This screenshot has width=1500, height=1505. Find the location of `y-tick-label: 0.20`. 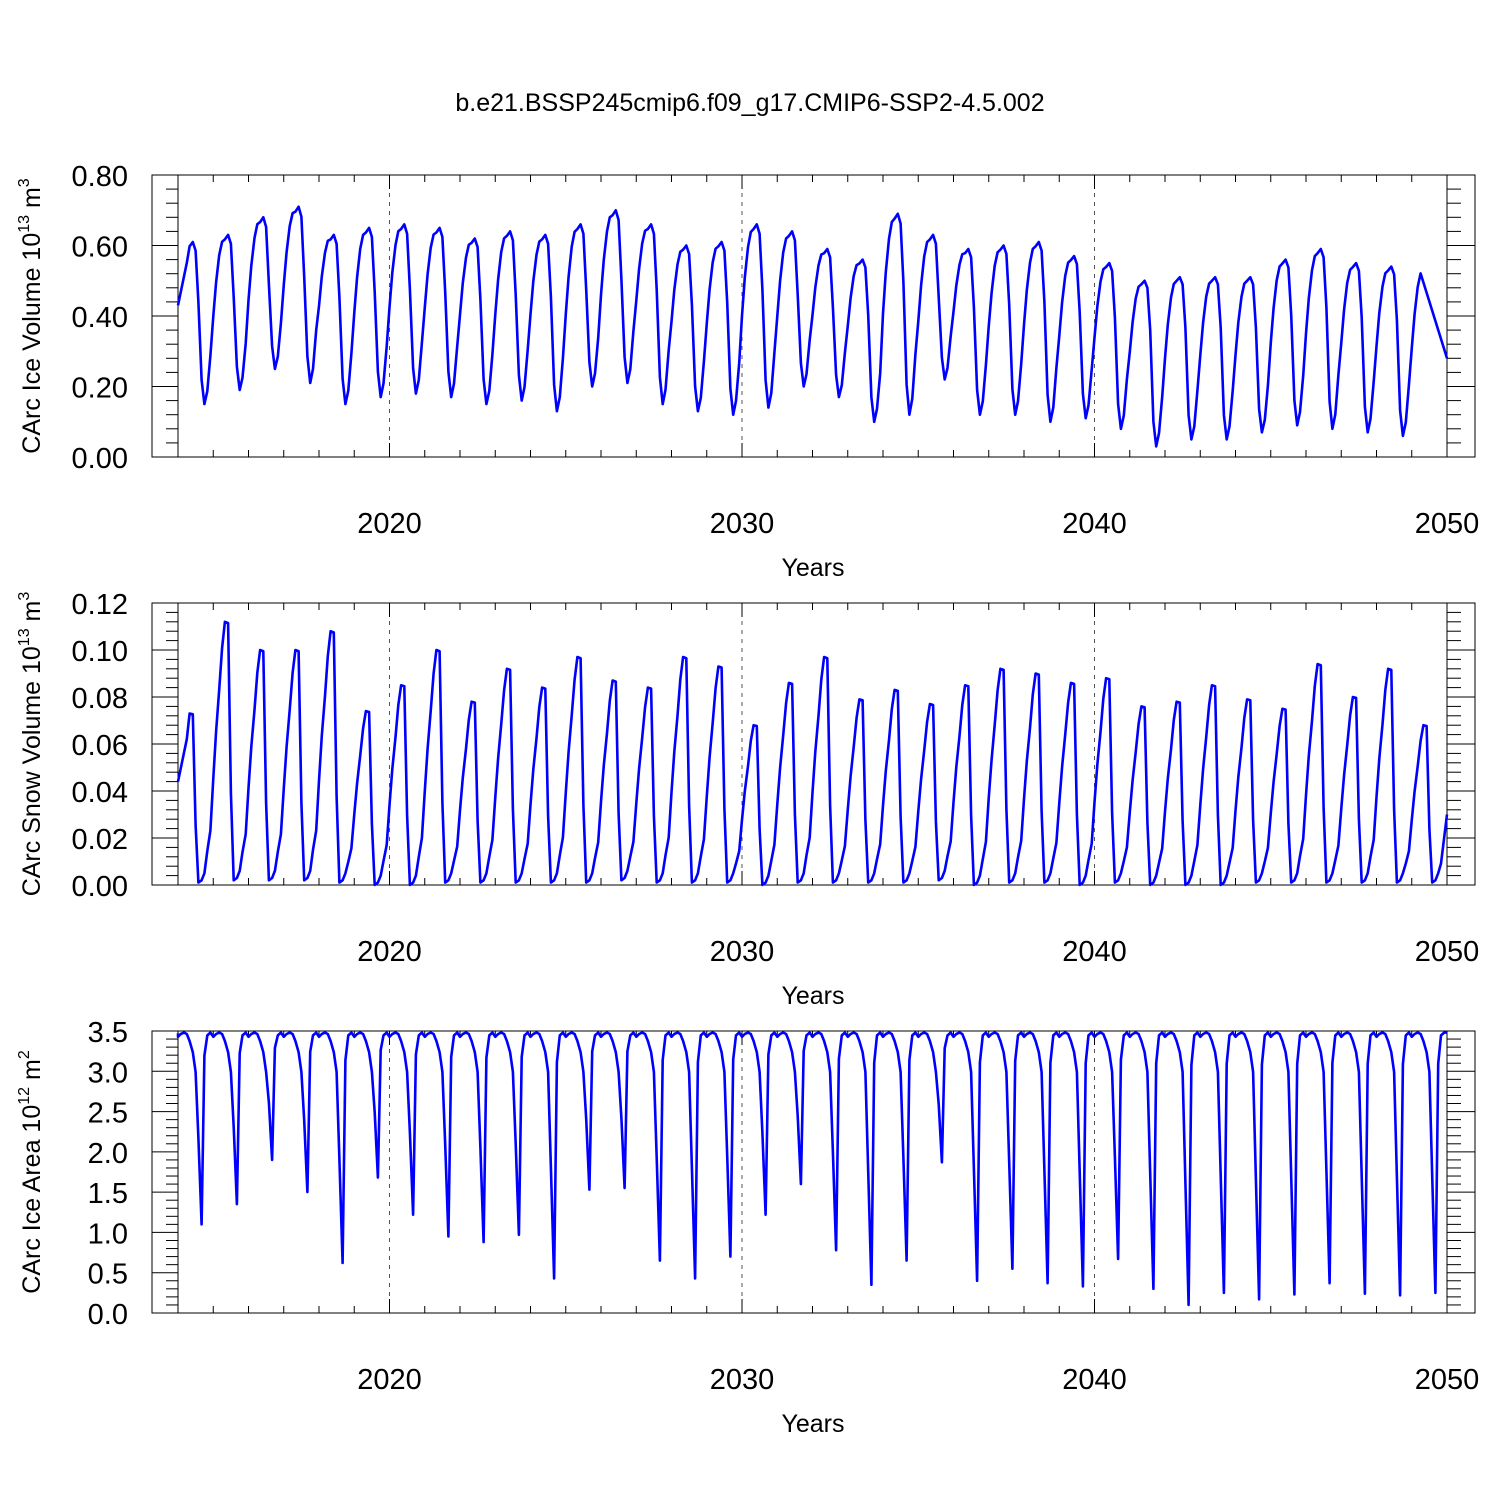

y-tick-label: 0.20 is located at coordinates (100, 389).